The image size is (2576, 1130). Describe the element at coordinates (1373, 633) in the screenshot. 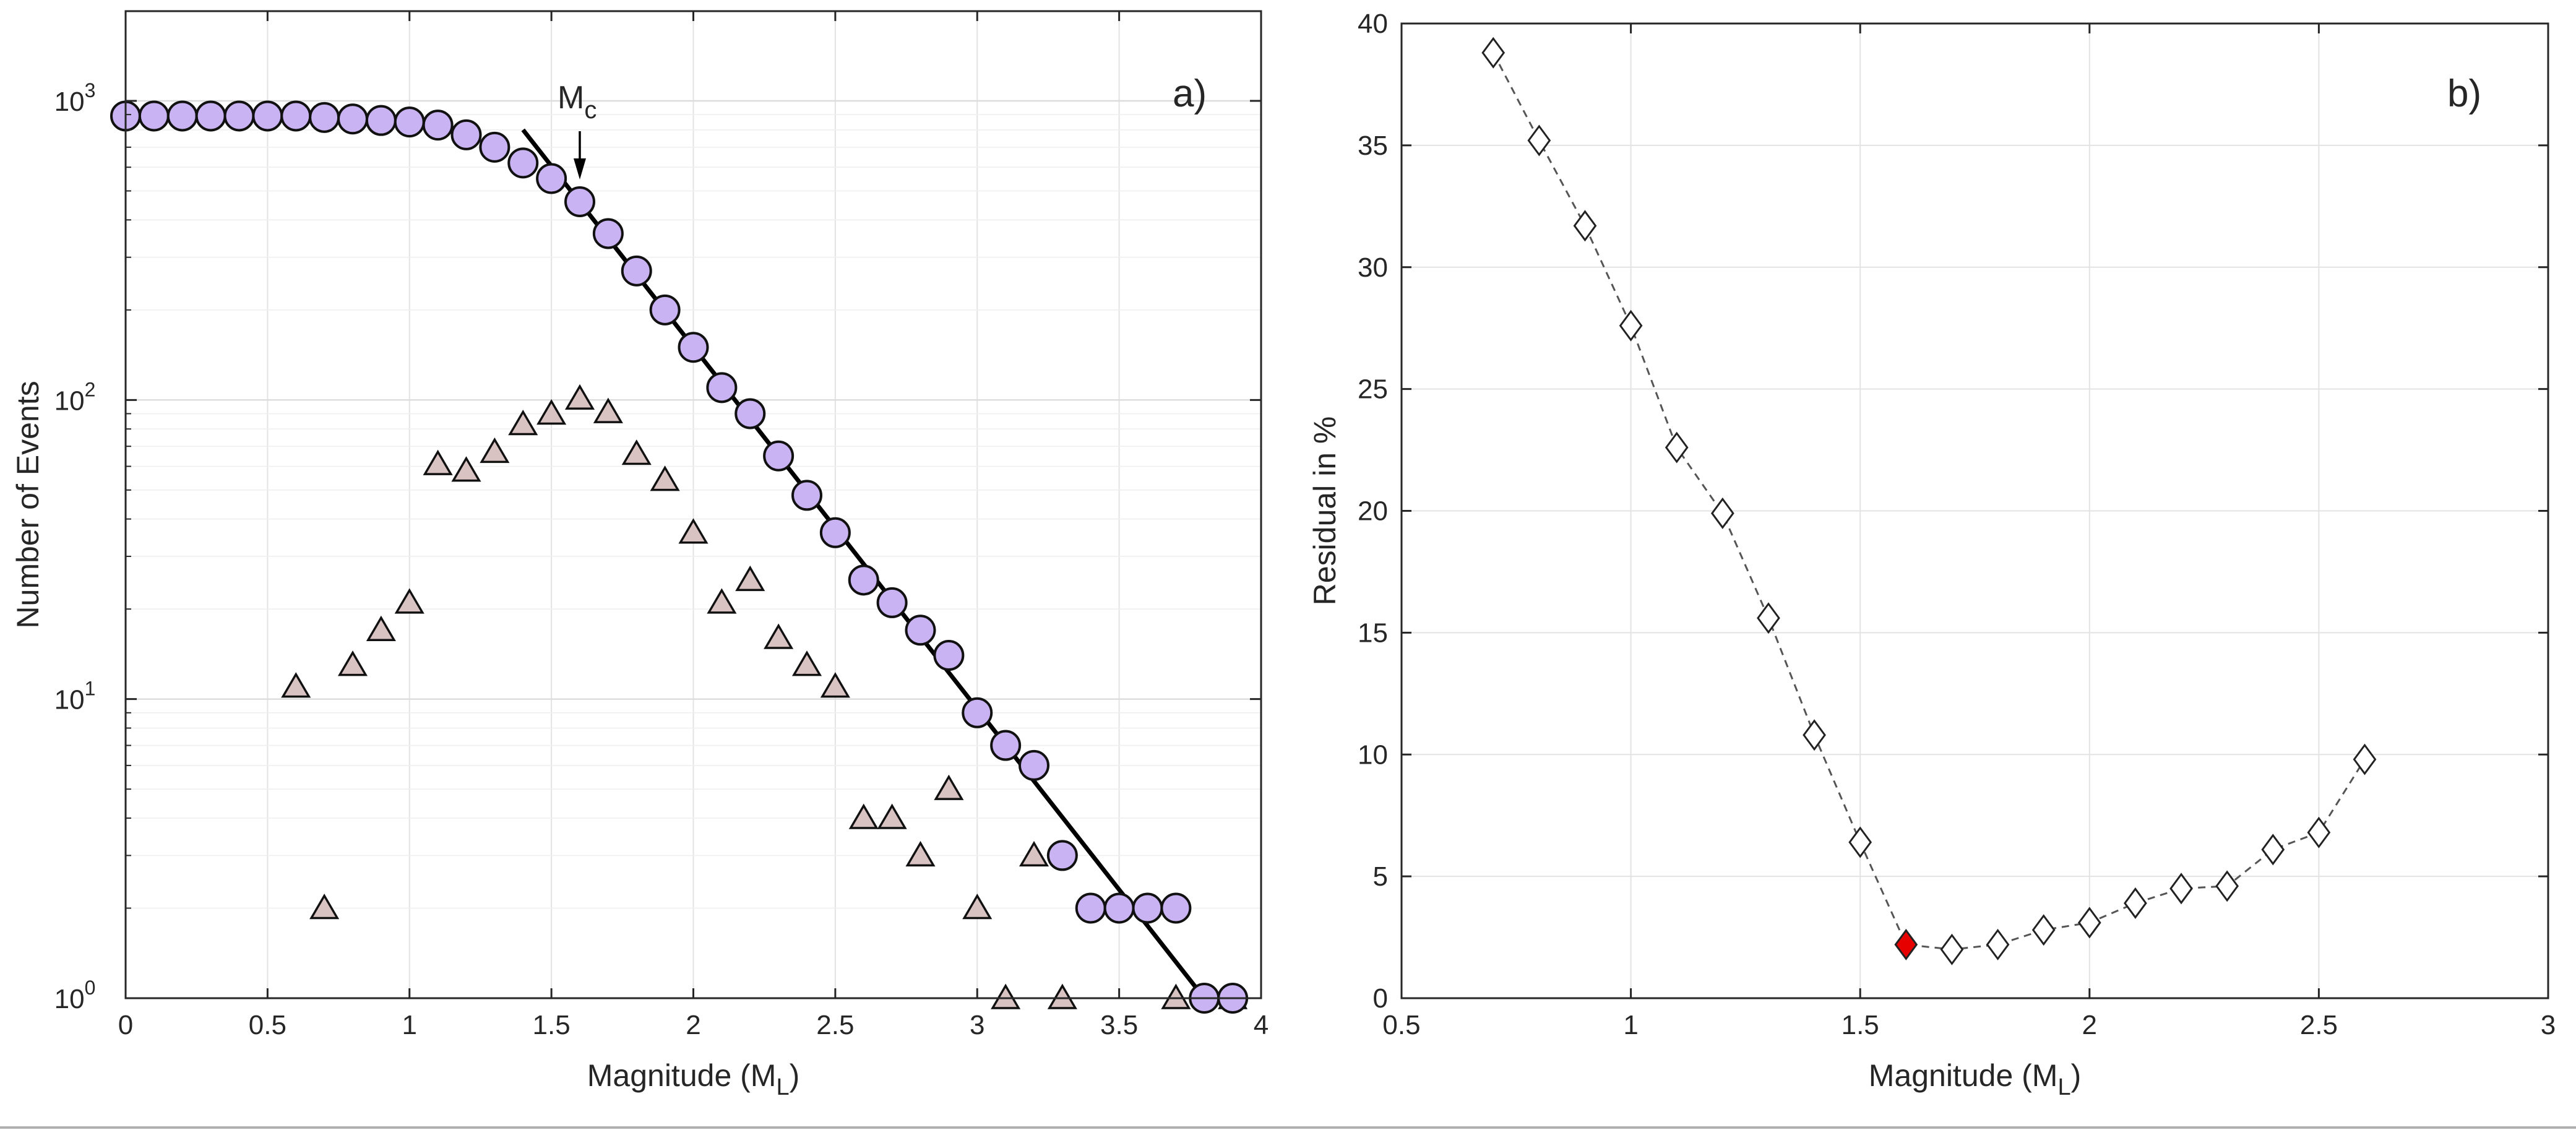

I see `panel-b-y-tick-label: 15` at that location.